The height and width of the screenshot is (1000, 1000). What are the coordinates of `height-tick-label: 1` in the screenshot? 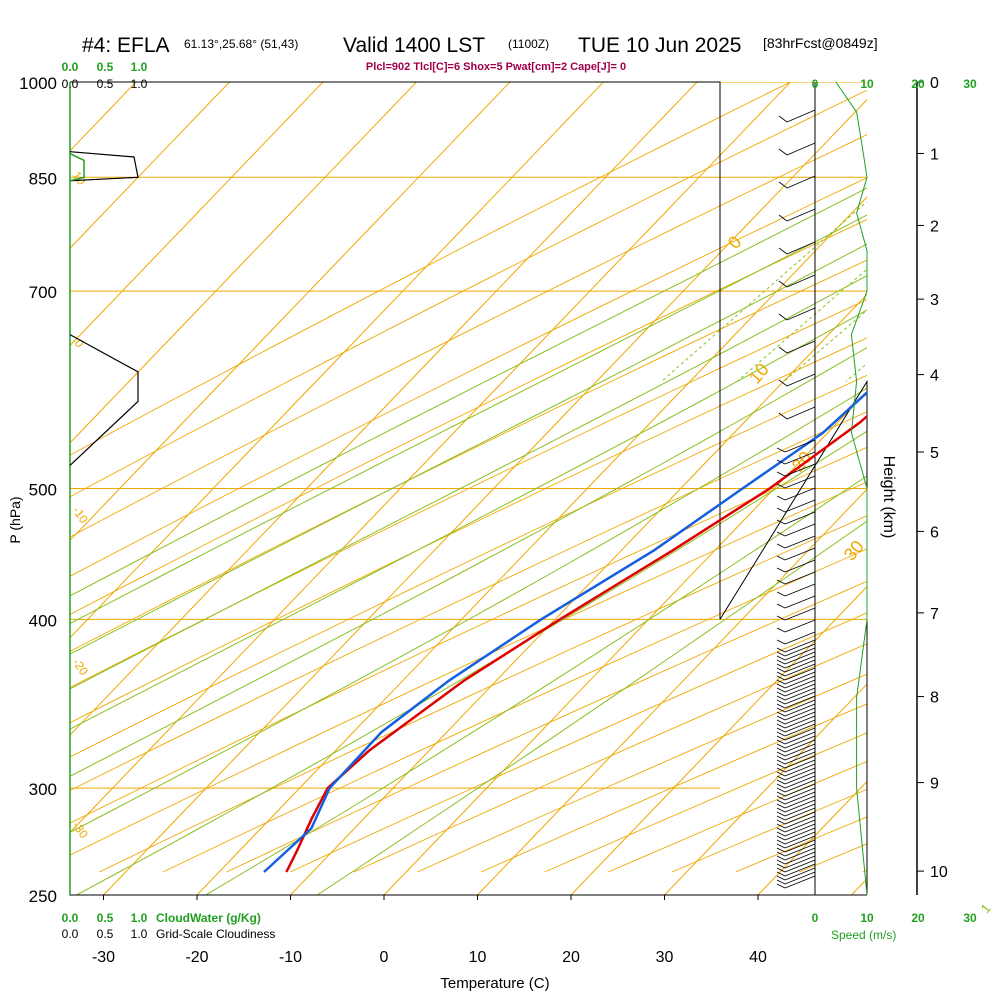 It's located at (934, 154).